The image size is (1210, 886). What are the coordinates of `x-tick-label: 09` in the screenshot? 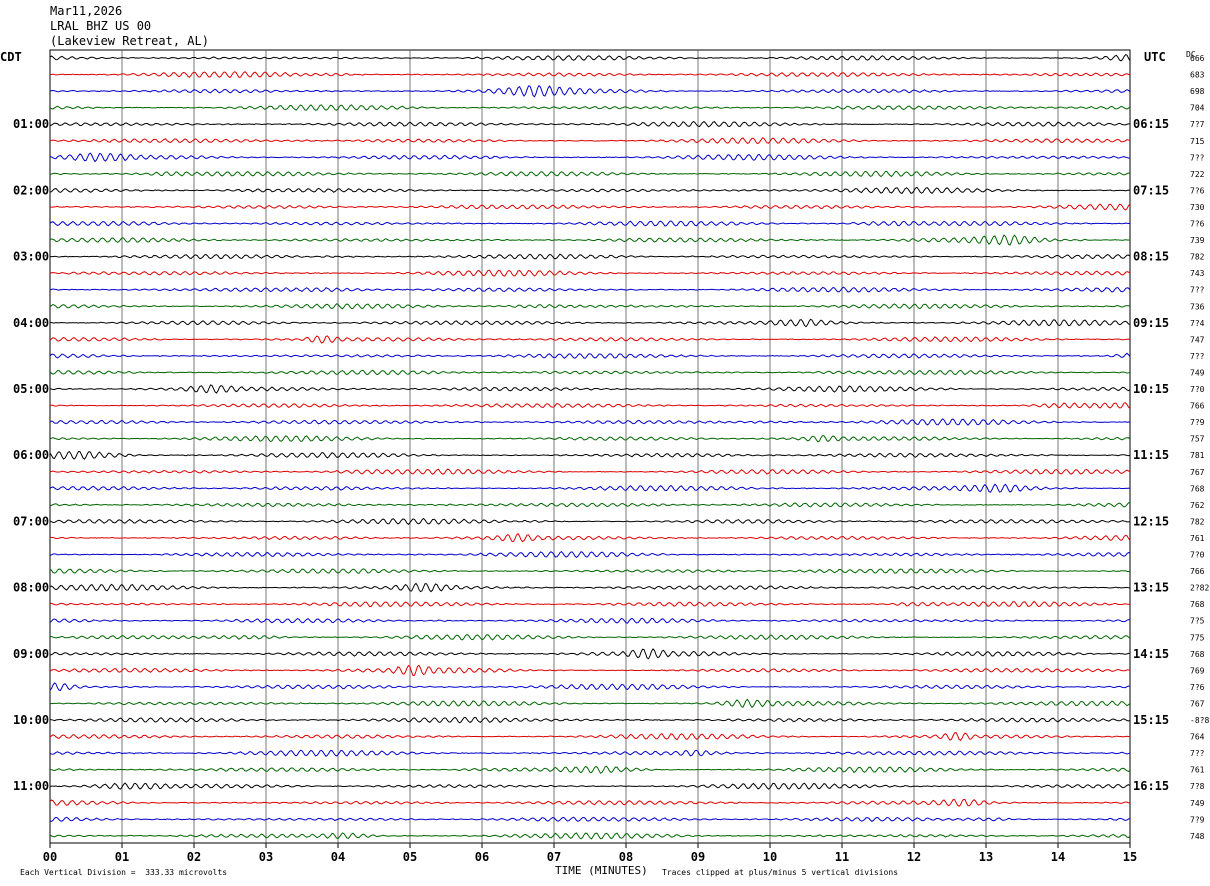 It's located at (698, 857).